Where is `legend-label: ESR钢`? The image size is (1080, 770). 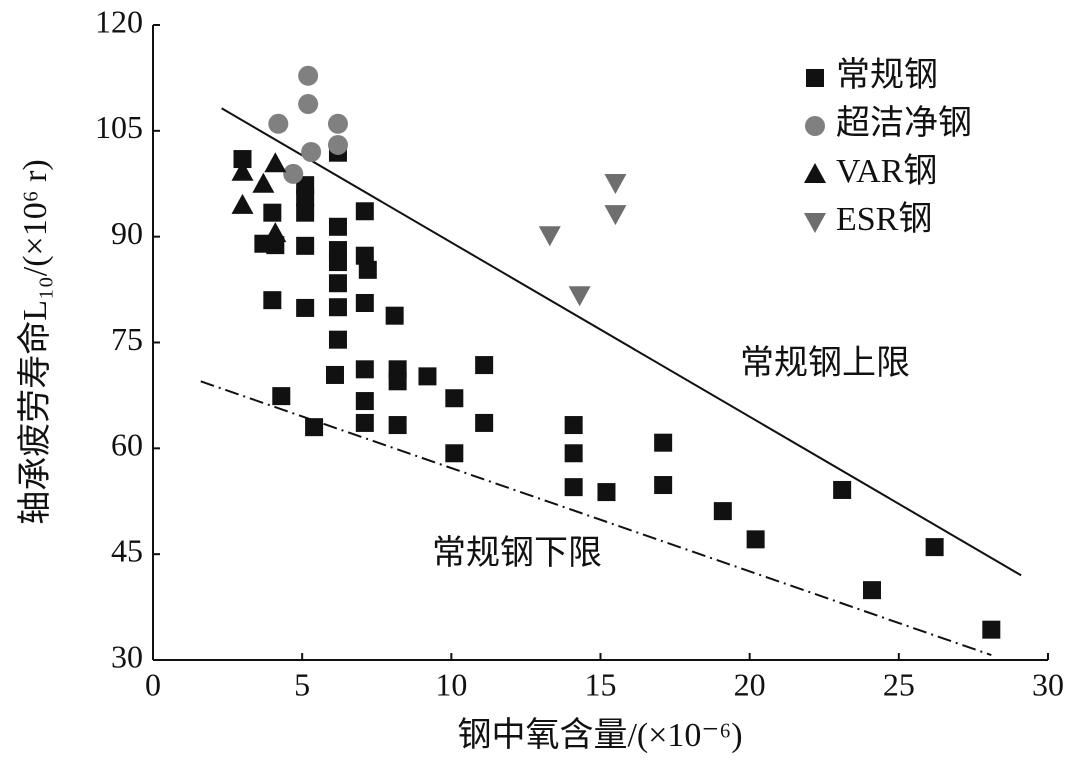 legend-label: ESR钢 is located at coordinates (884, 219).